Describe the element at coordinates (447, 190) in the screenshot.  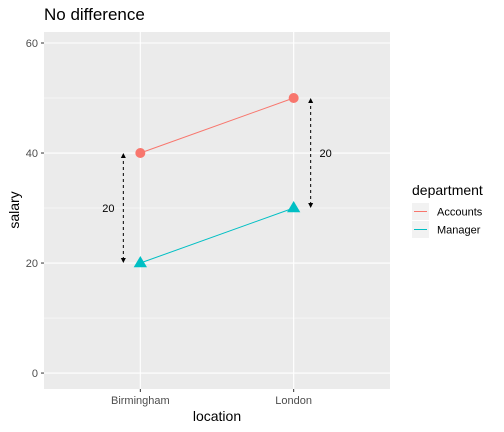
I see `legend-title: department` at that location.